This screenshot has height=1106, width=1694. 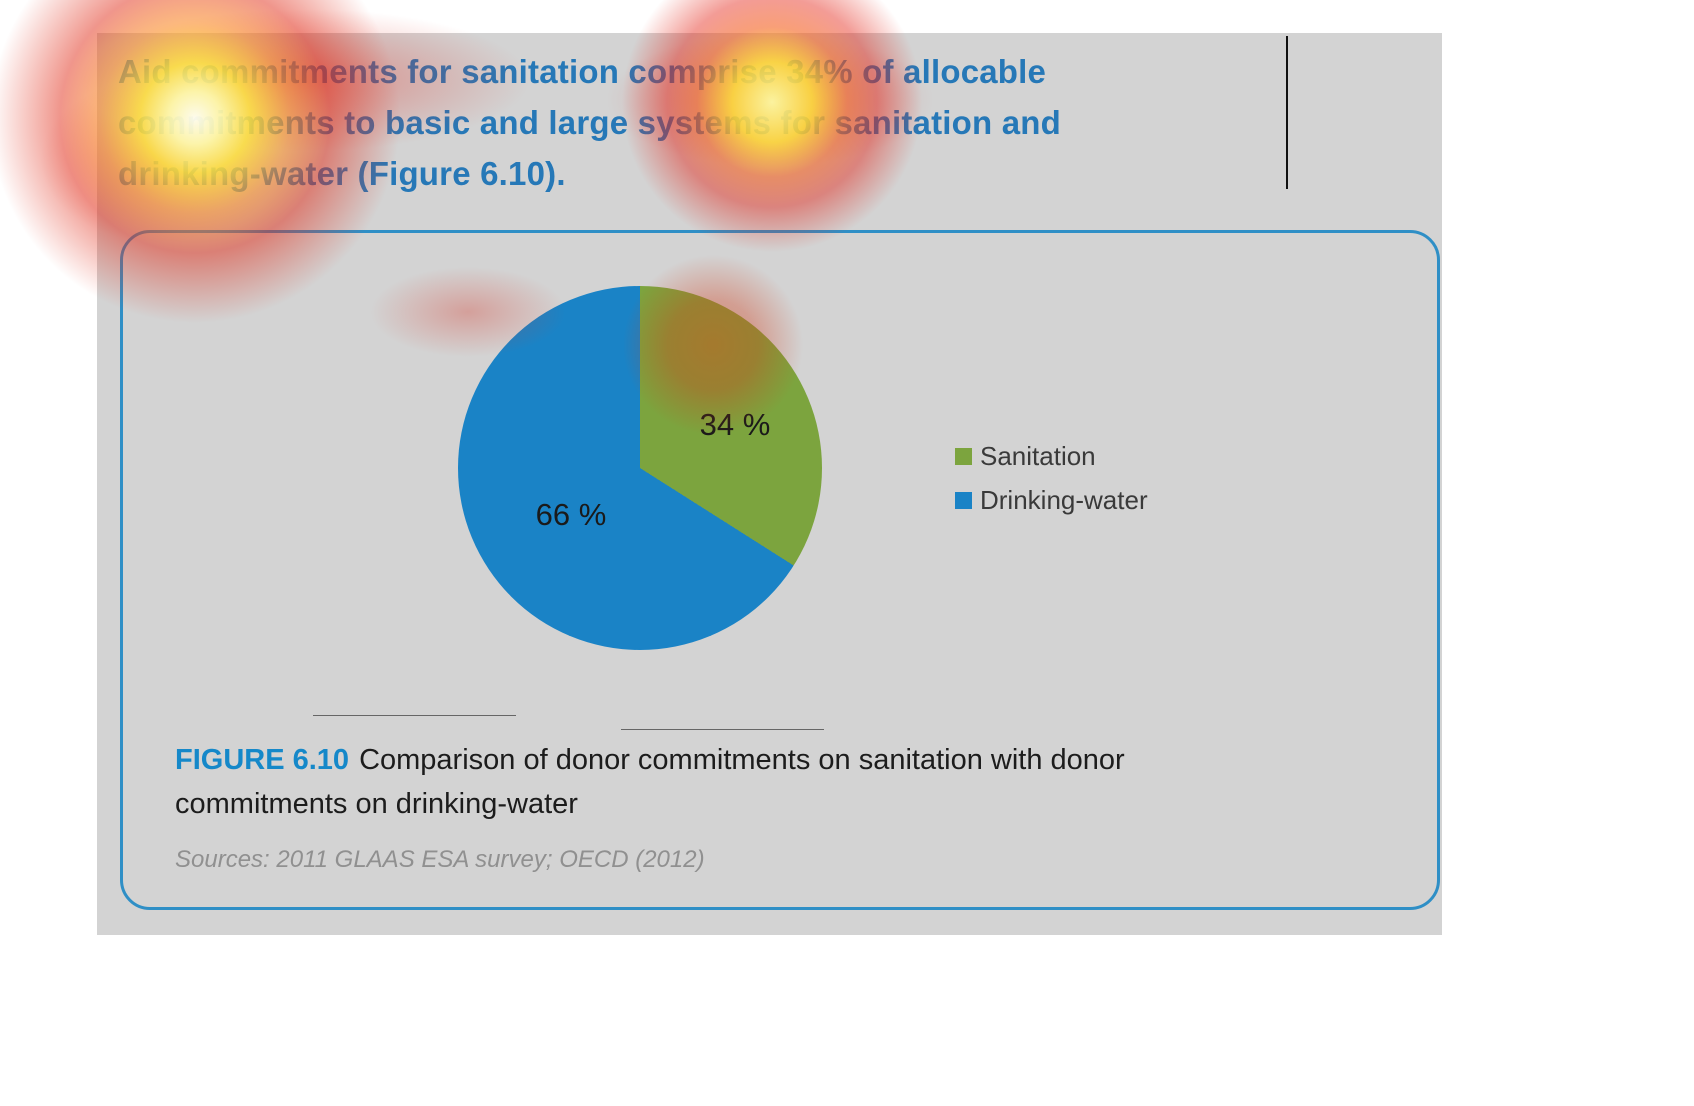 I want to click on underline-rule-right, so click(x=722, y=729).